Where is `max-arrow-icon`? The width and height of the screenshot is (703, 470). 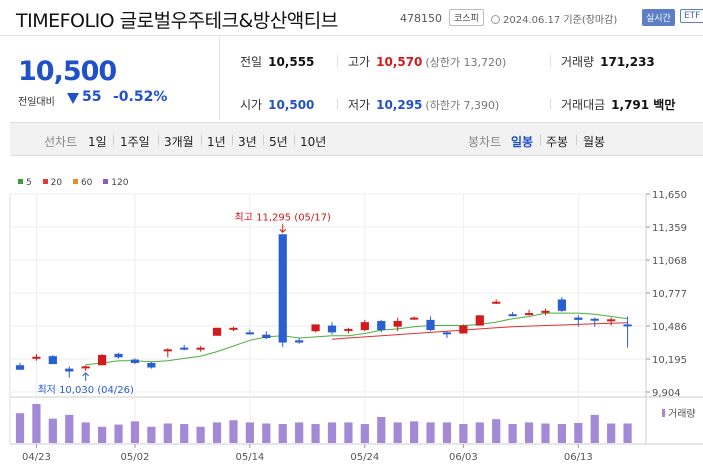 max-arrow-icon is located at coordinates (283, 228).